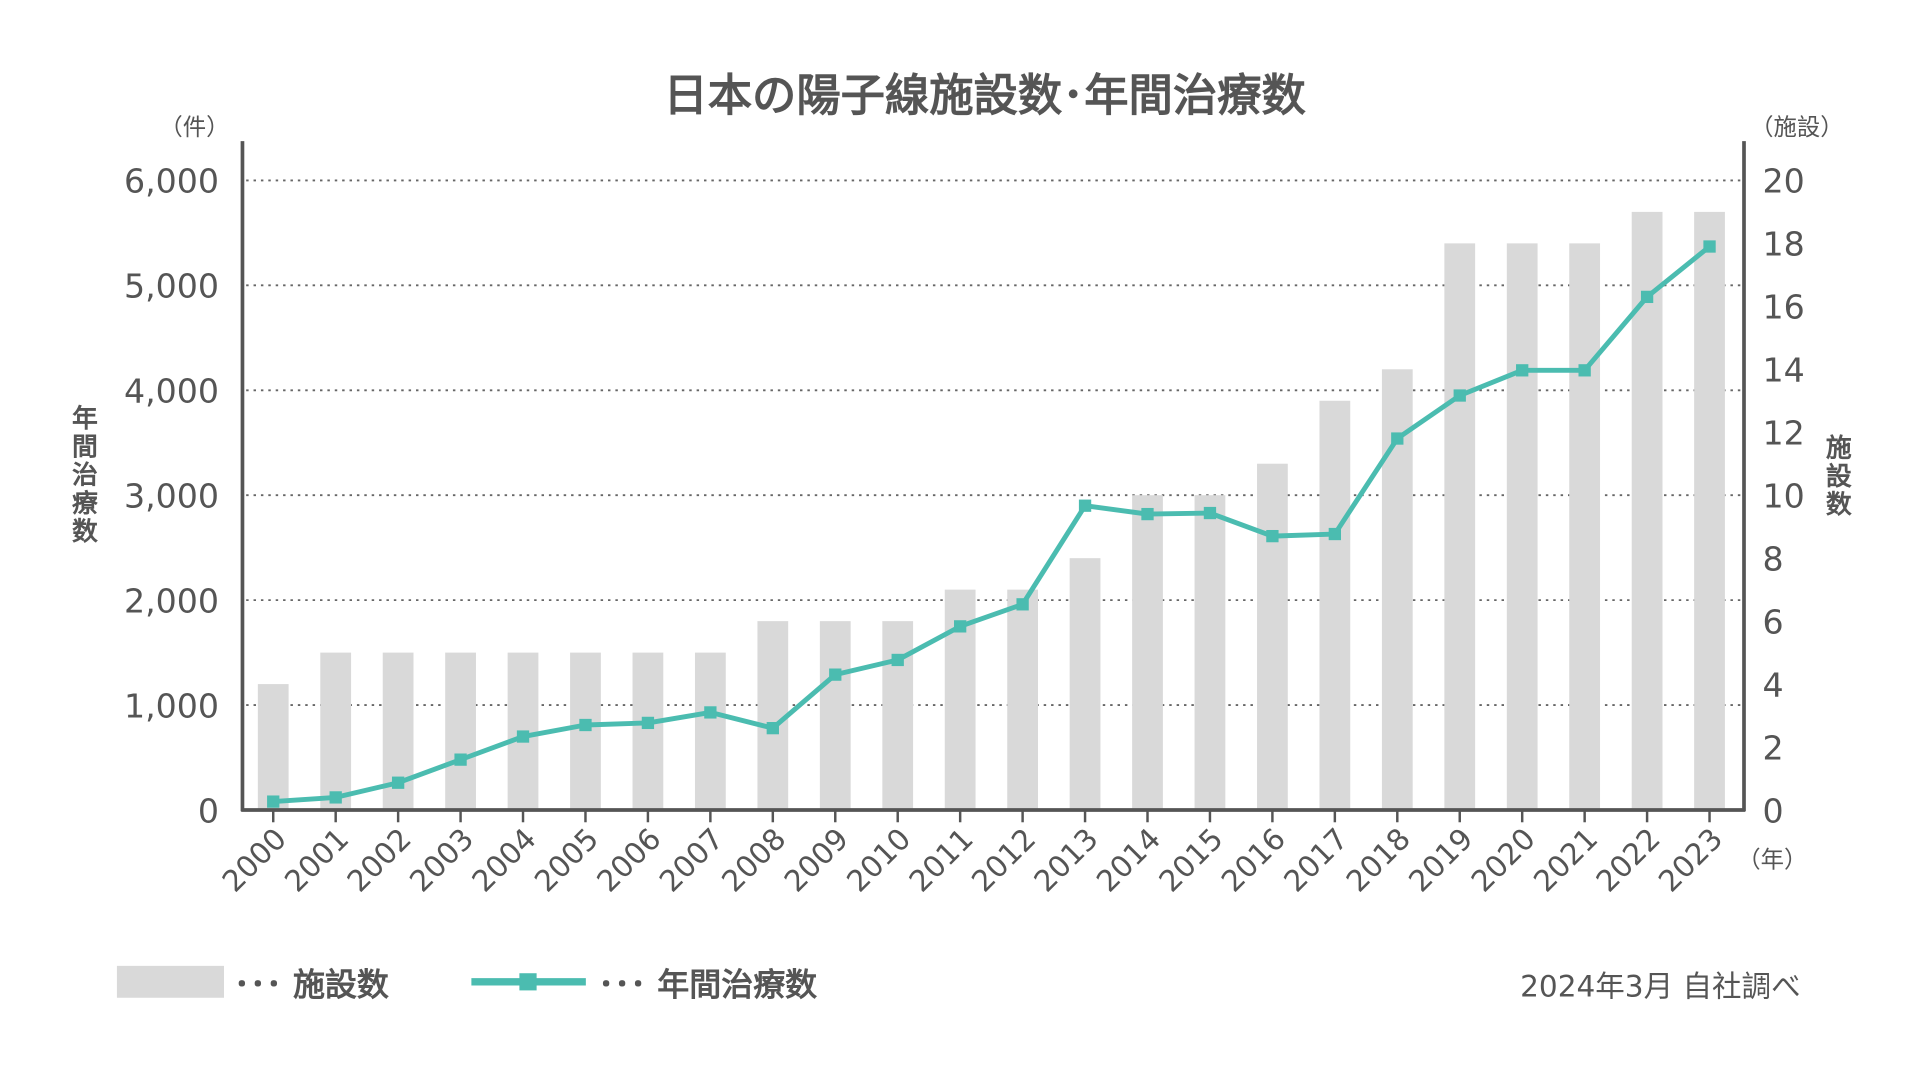 The image size is (1920, 1080). I want to click on x-tick-label: 2011, so click(941, 860).